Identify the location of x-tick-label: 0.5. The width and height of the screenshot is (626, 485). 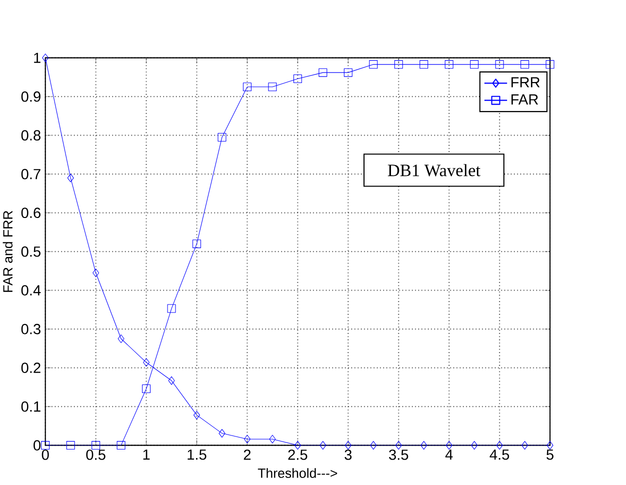
(96, 455).